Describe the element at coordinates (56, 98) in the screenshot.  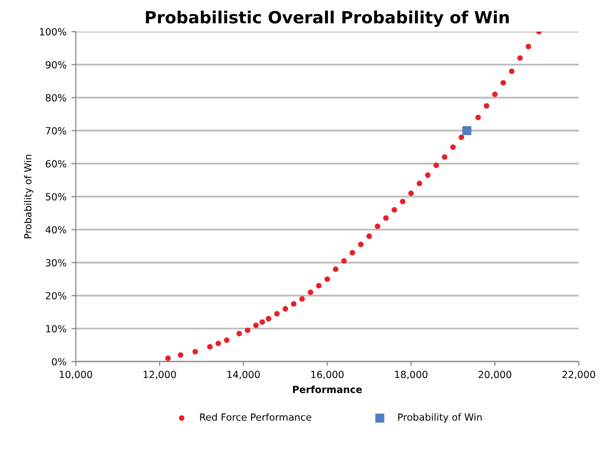
I see `y-tick-label: 80%` at that location.